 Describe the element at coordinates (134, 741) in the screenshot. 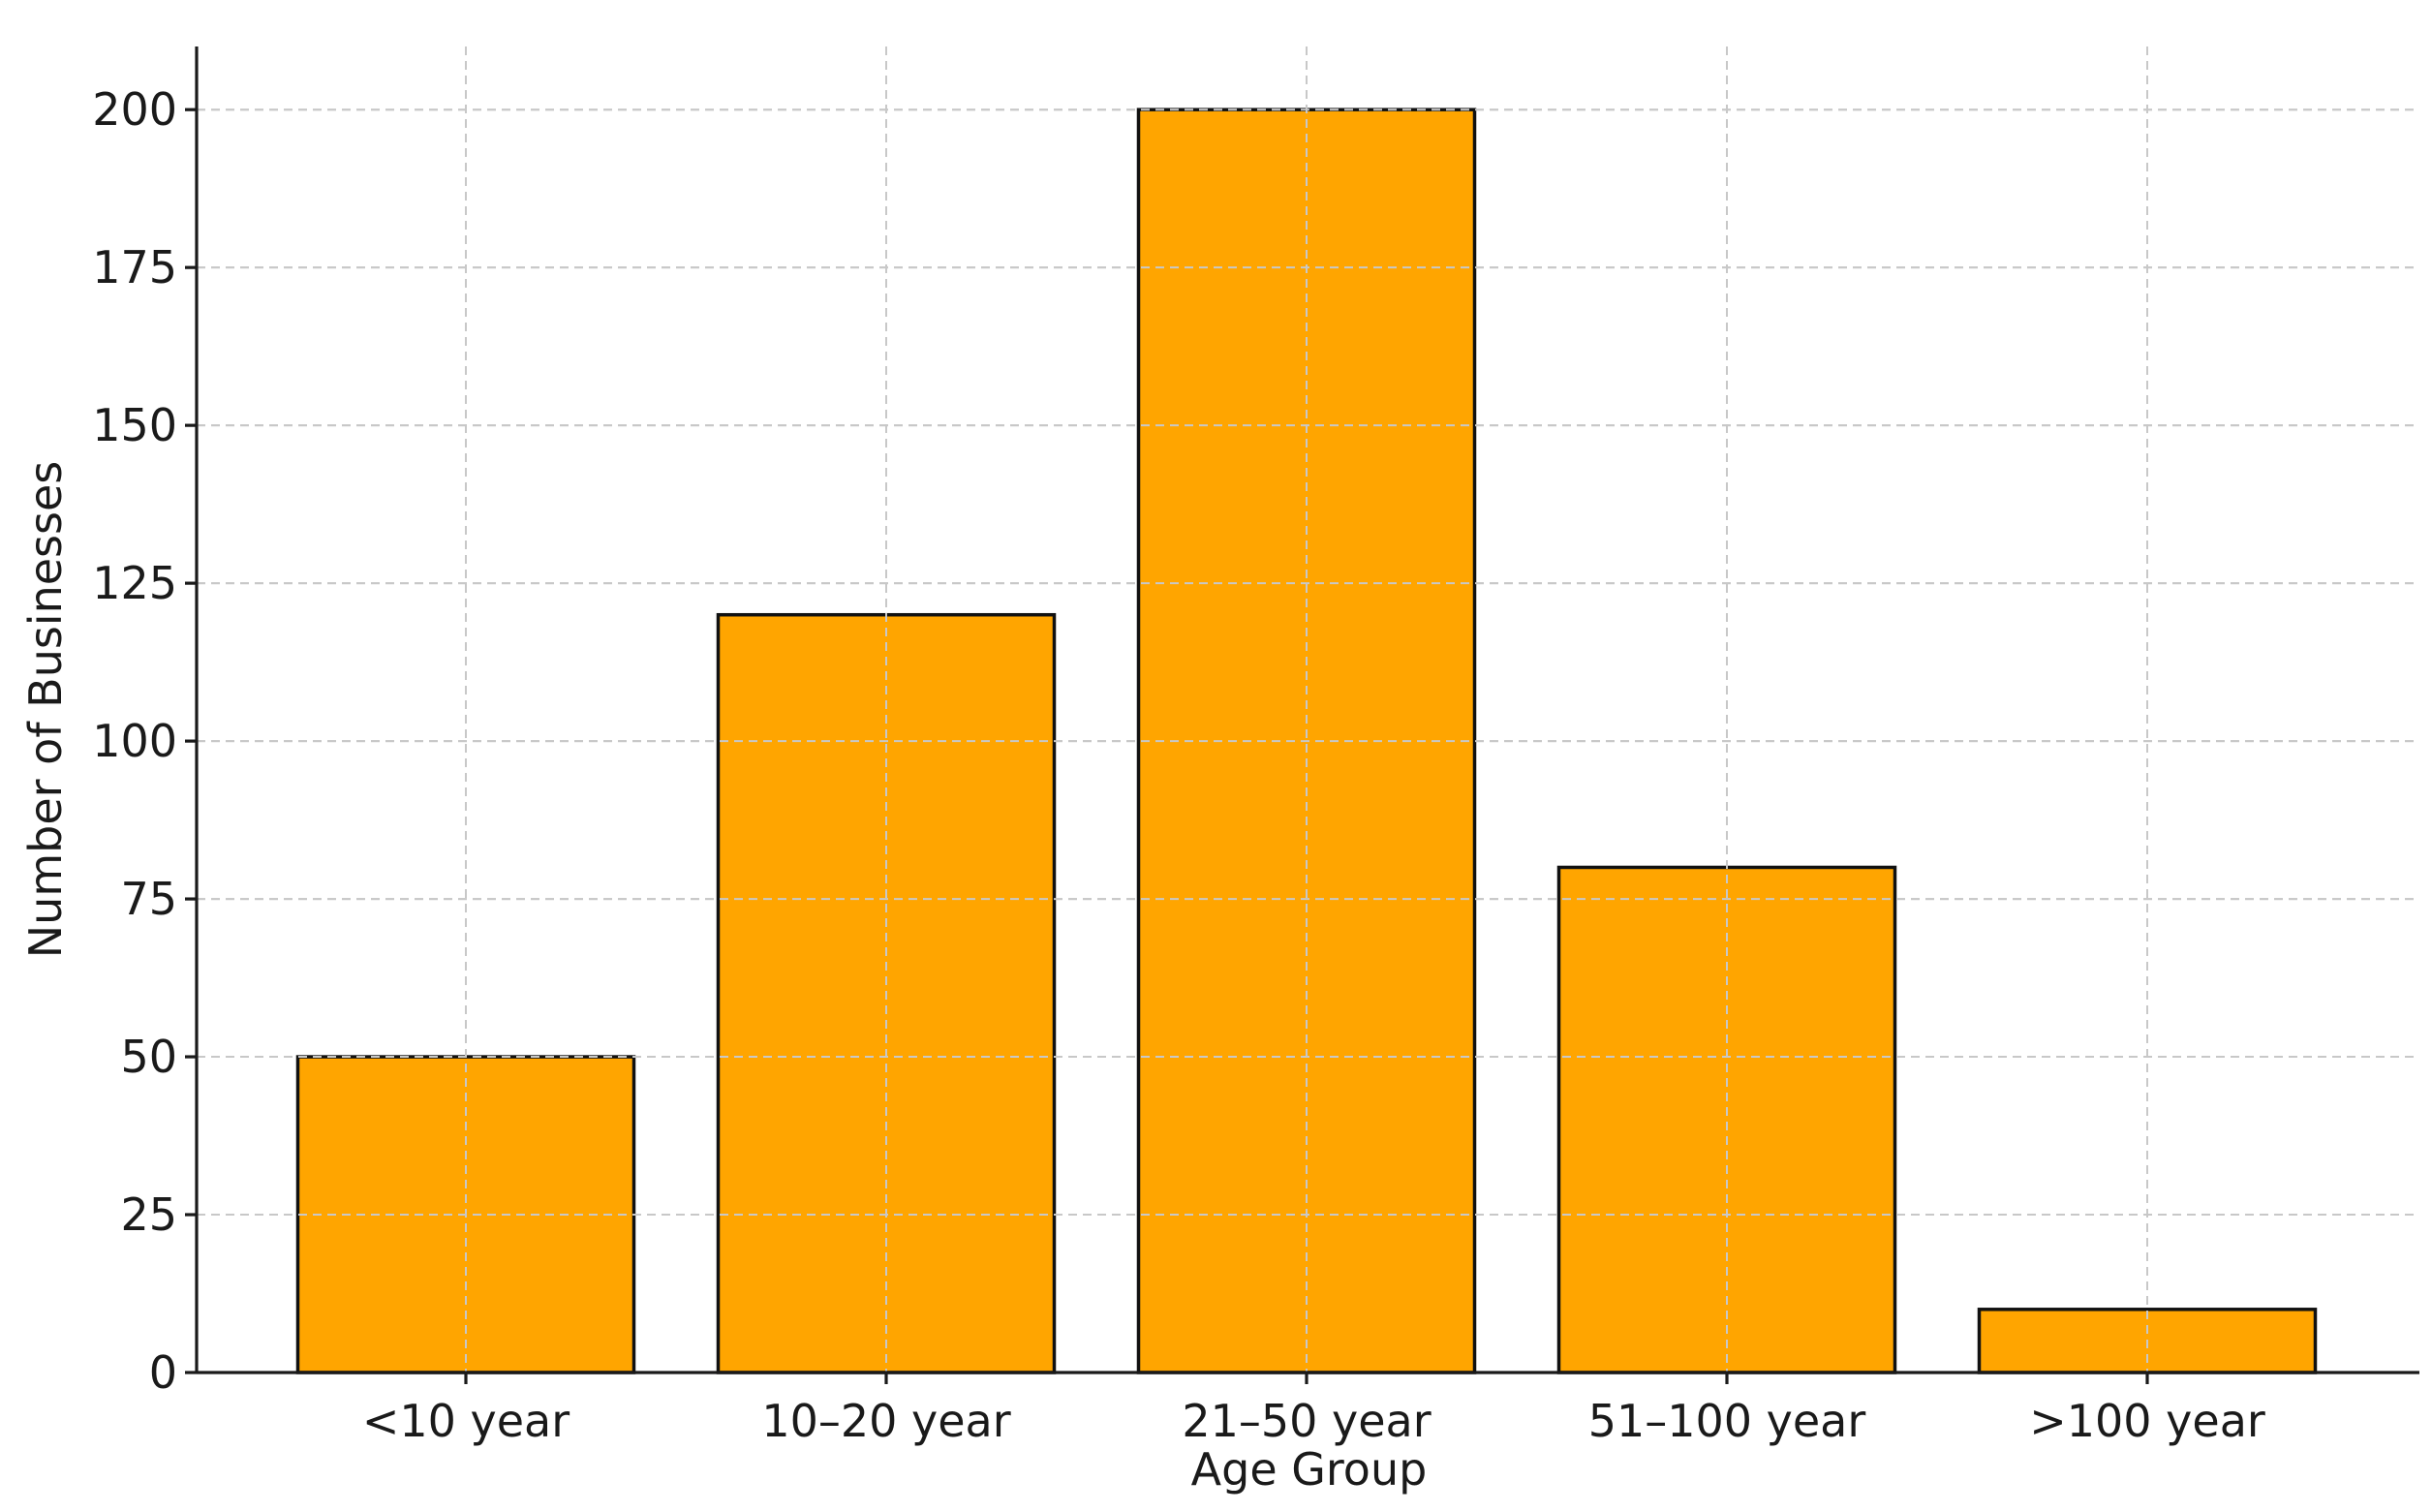

I see `y-tick-label: 100` at that location.